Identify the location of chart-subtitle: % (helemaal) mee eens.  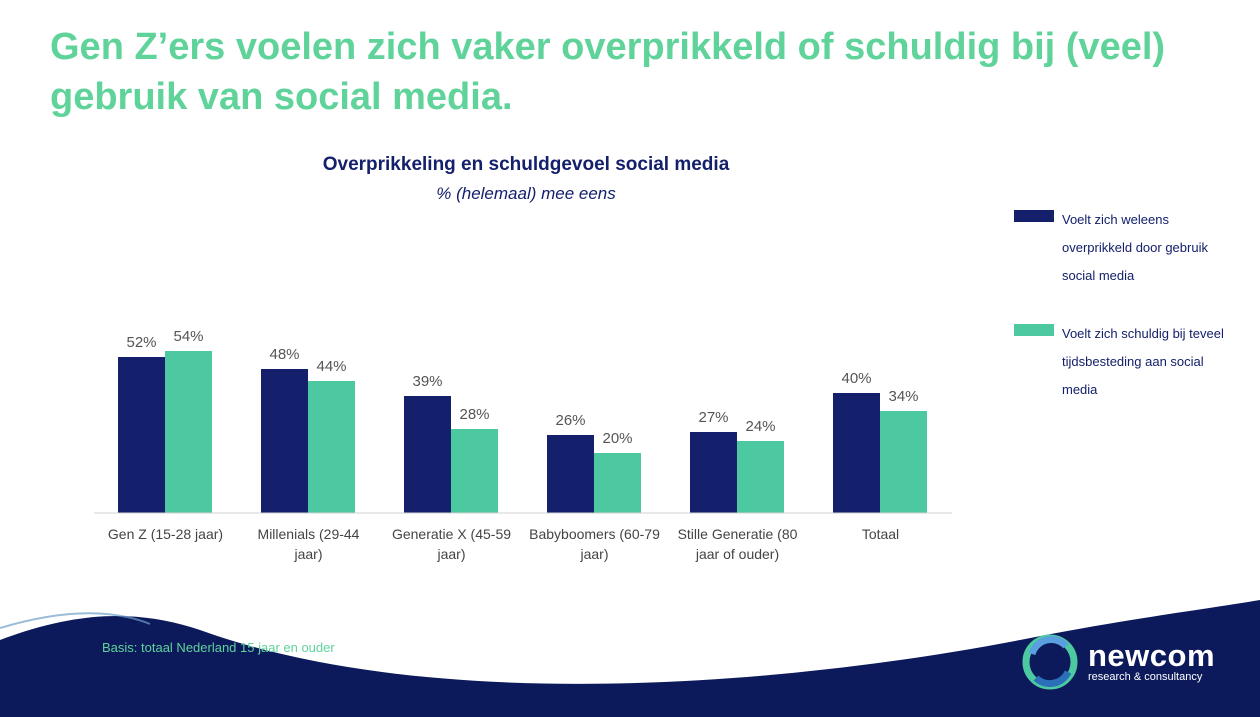
(526, 193).